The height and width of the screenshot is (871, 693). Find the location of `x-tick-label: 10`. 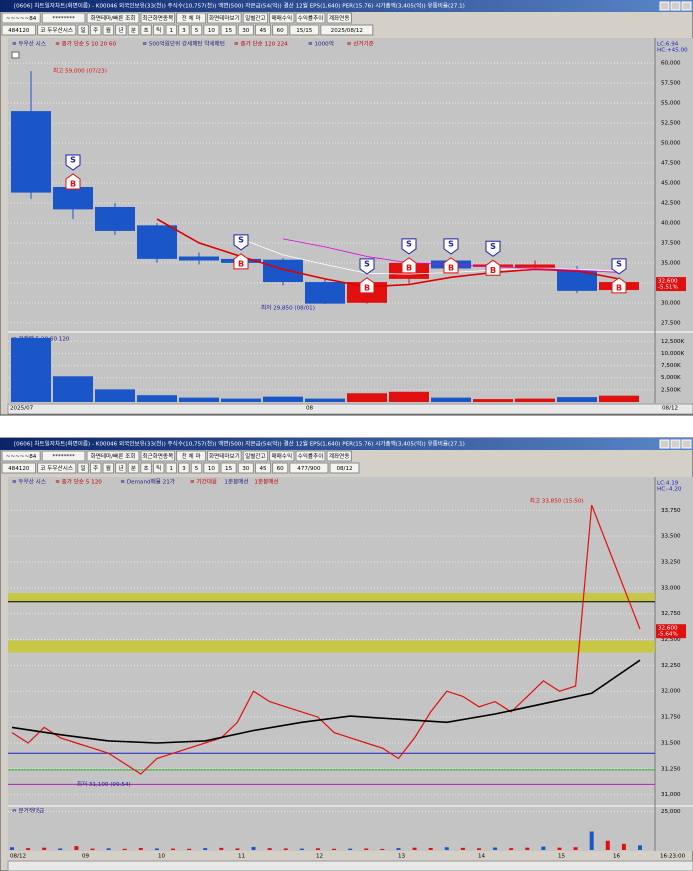

x-tick-label: 10 is located at coordinates (162, 857).